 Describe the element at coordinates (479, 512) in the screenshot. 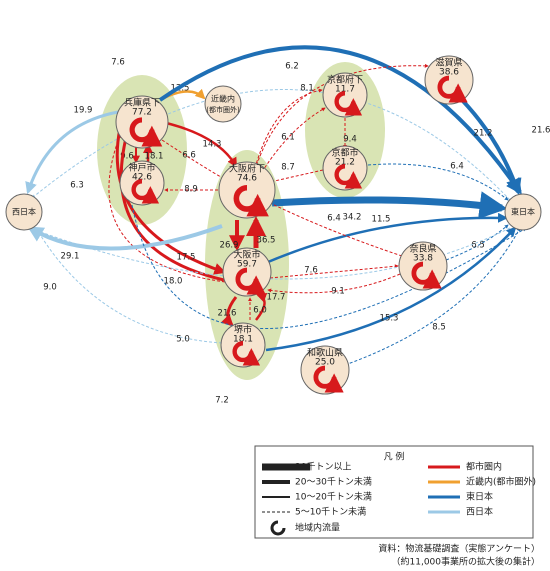

I see `legend-label: 西日本` at that location.